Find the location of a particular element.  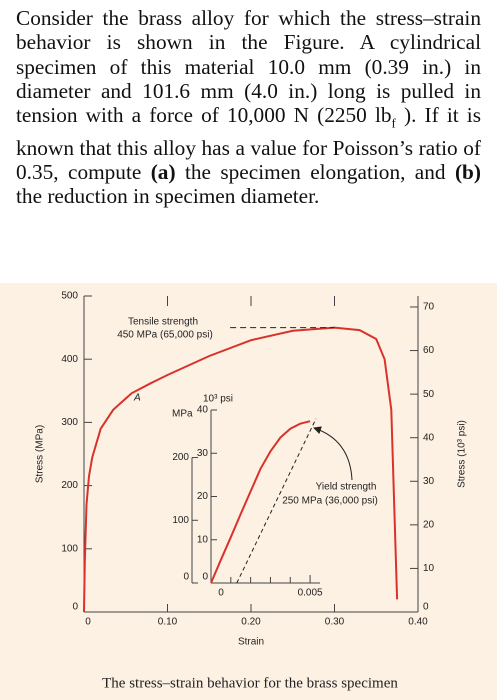

y2-axis-label: 10³ psi is located at coordinates (218, 399).